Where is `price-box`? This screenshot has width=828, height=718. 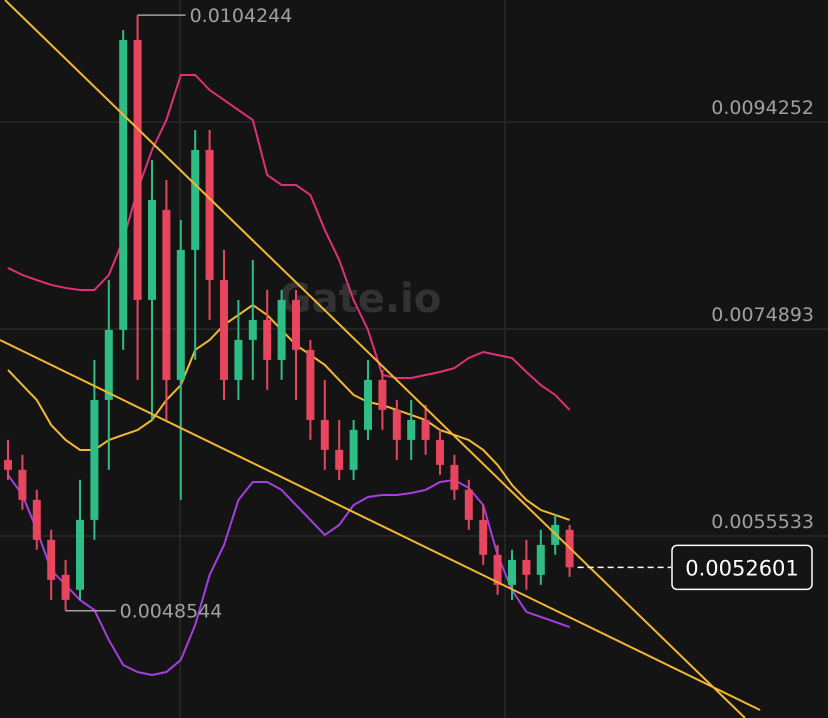
price-box is located at coordinates (742, 567).